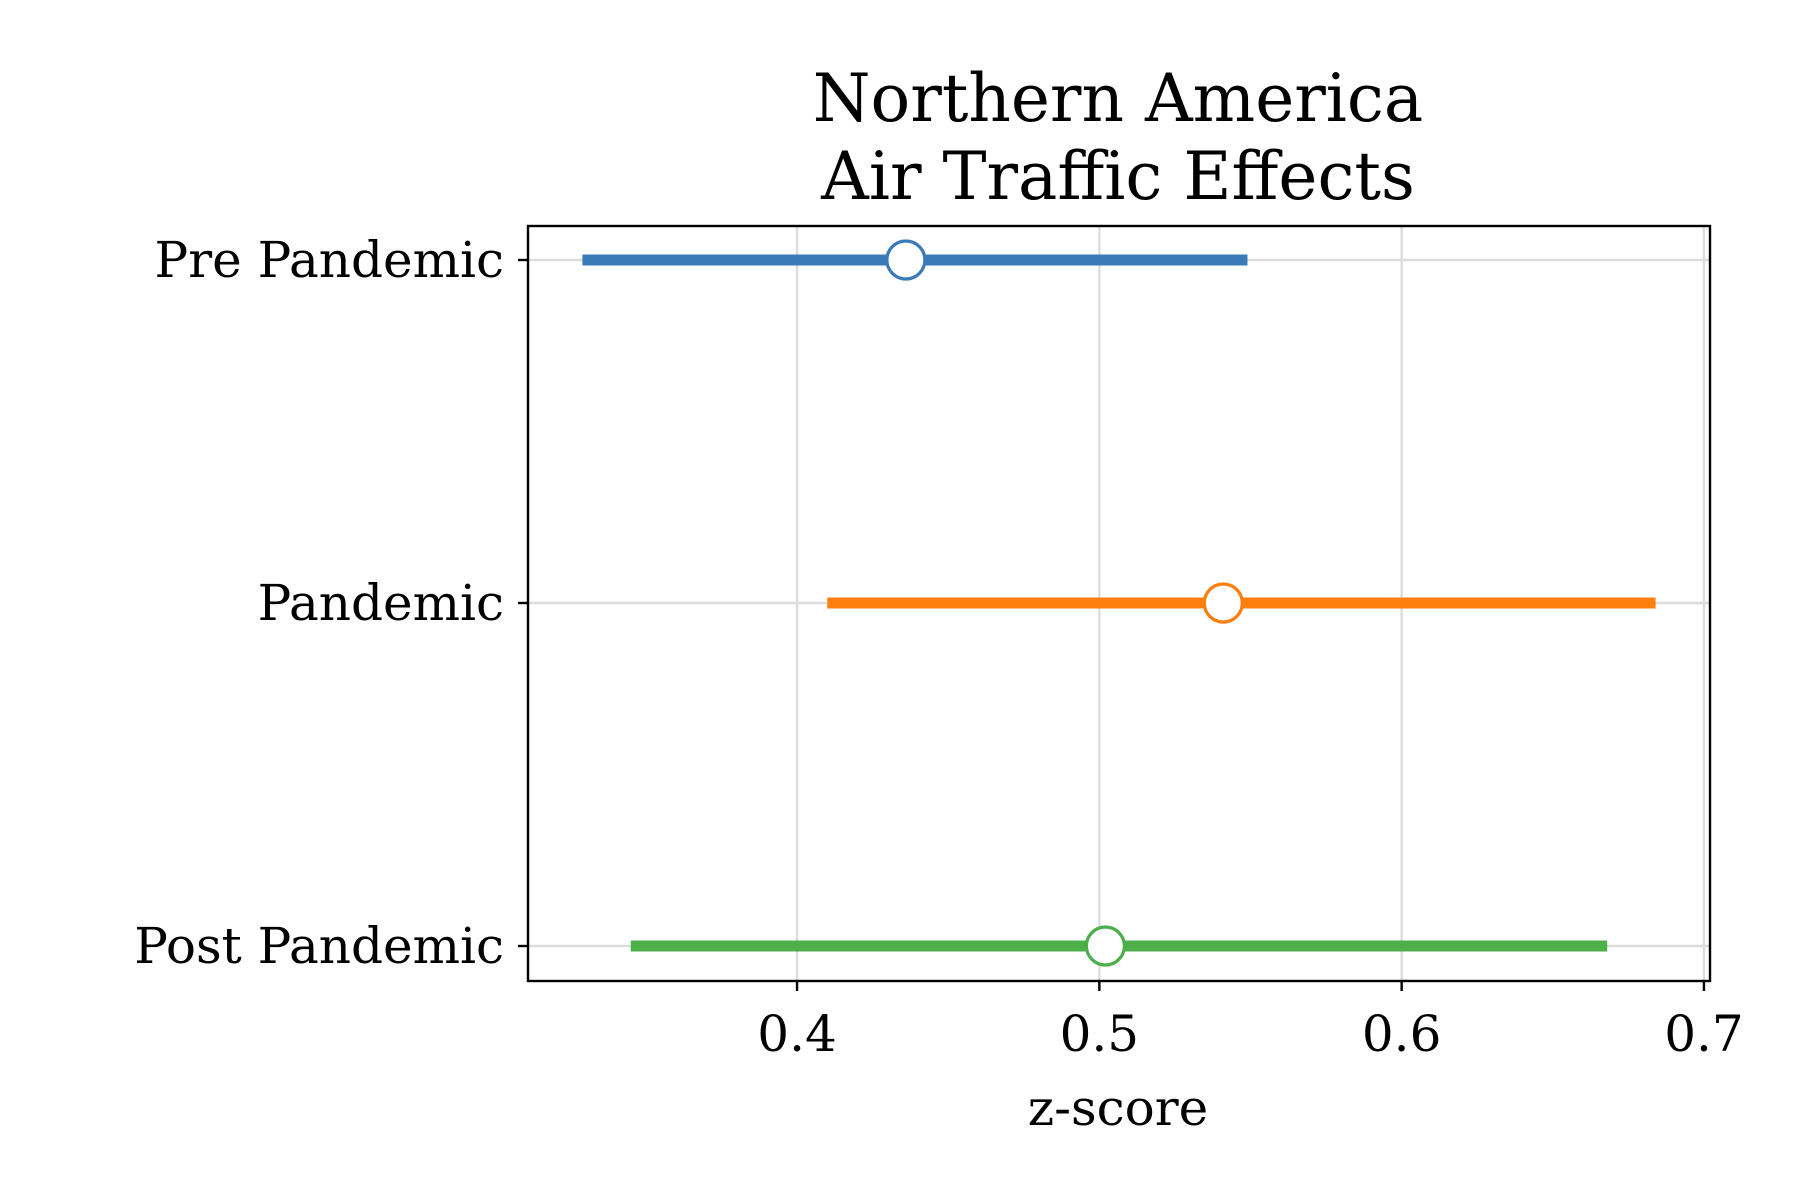 Image resolution: width=1800 pixels, height=1204 pixels. What do you see at coordinates (1064, 603) in the screenshot?
I see `estimate-points` at bounding box center [1064, 603].